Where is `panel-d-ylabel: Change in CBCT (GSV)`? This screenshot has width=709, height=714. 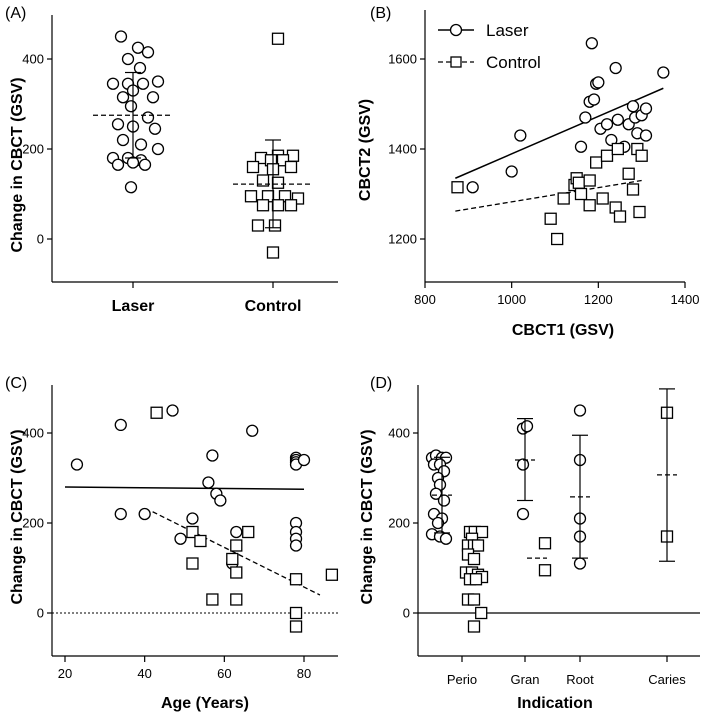 panel-d-ylabel: Change in CBCT (GSV) is located at coordinates (367, 516).